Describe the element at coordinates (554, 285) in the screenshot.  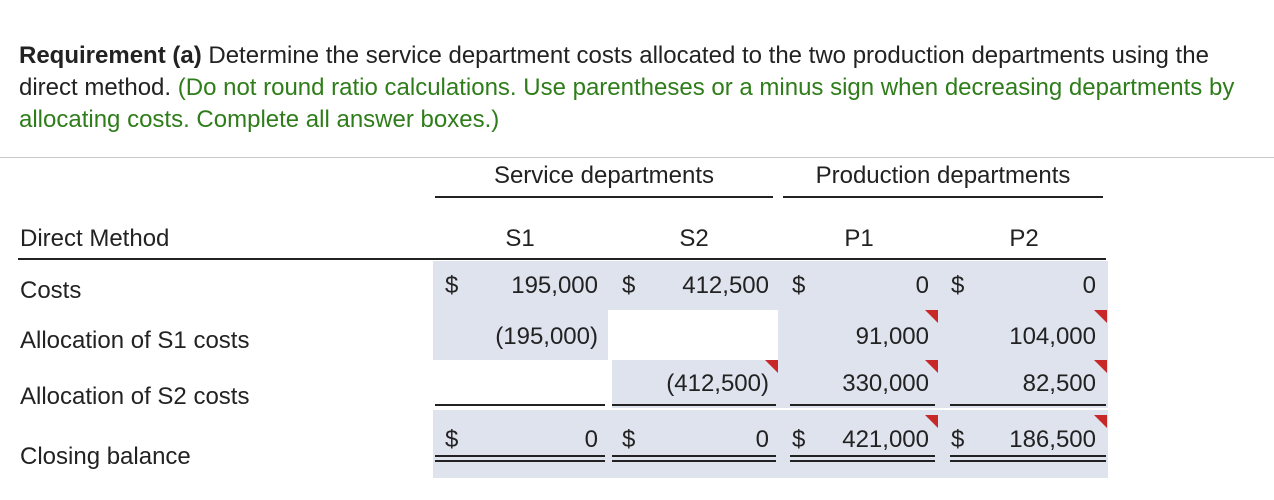
I see `cell-costs-s1: 195,000` at that location.